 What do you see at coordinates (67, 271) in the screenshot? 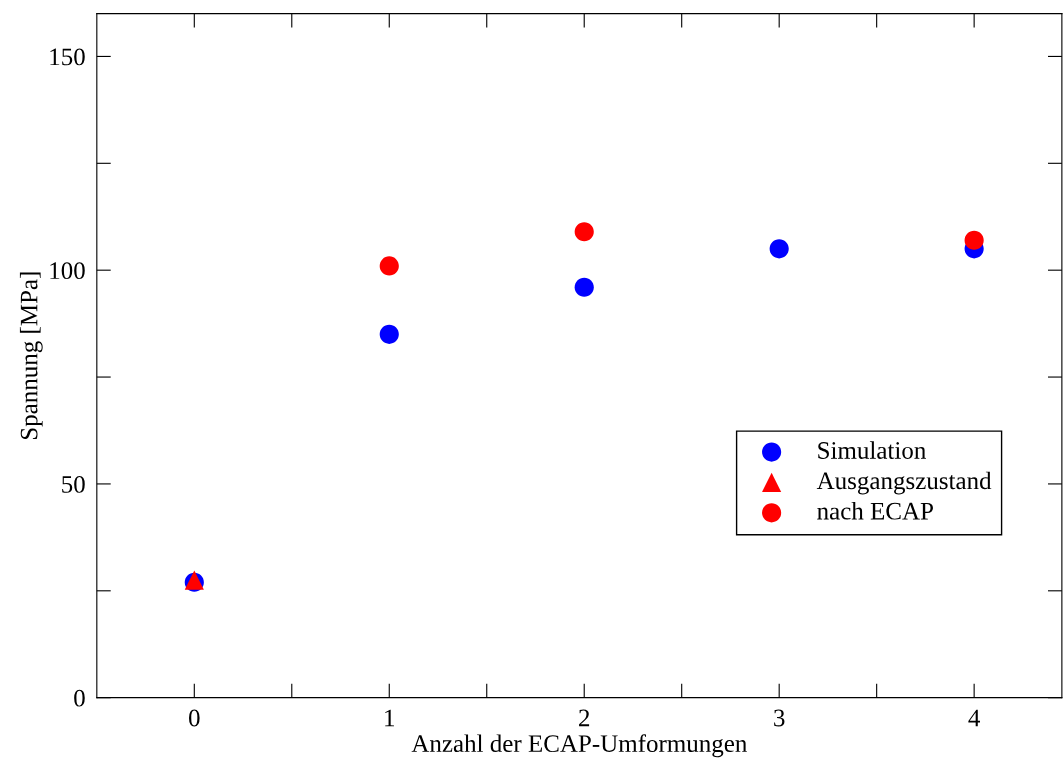
I see `y-tick-label: 100` at bounding box center [67, 271].